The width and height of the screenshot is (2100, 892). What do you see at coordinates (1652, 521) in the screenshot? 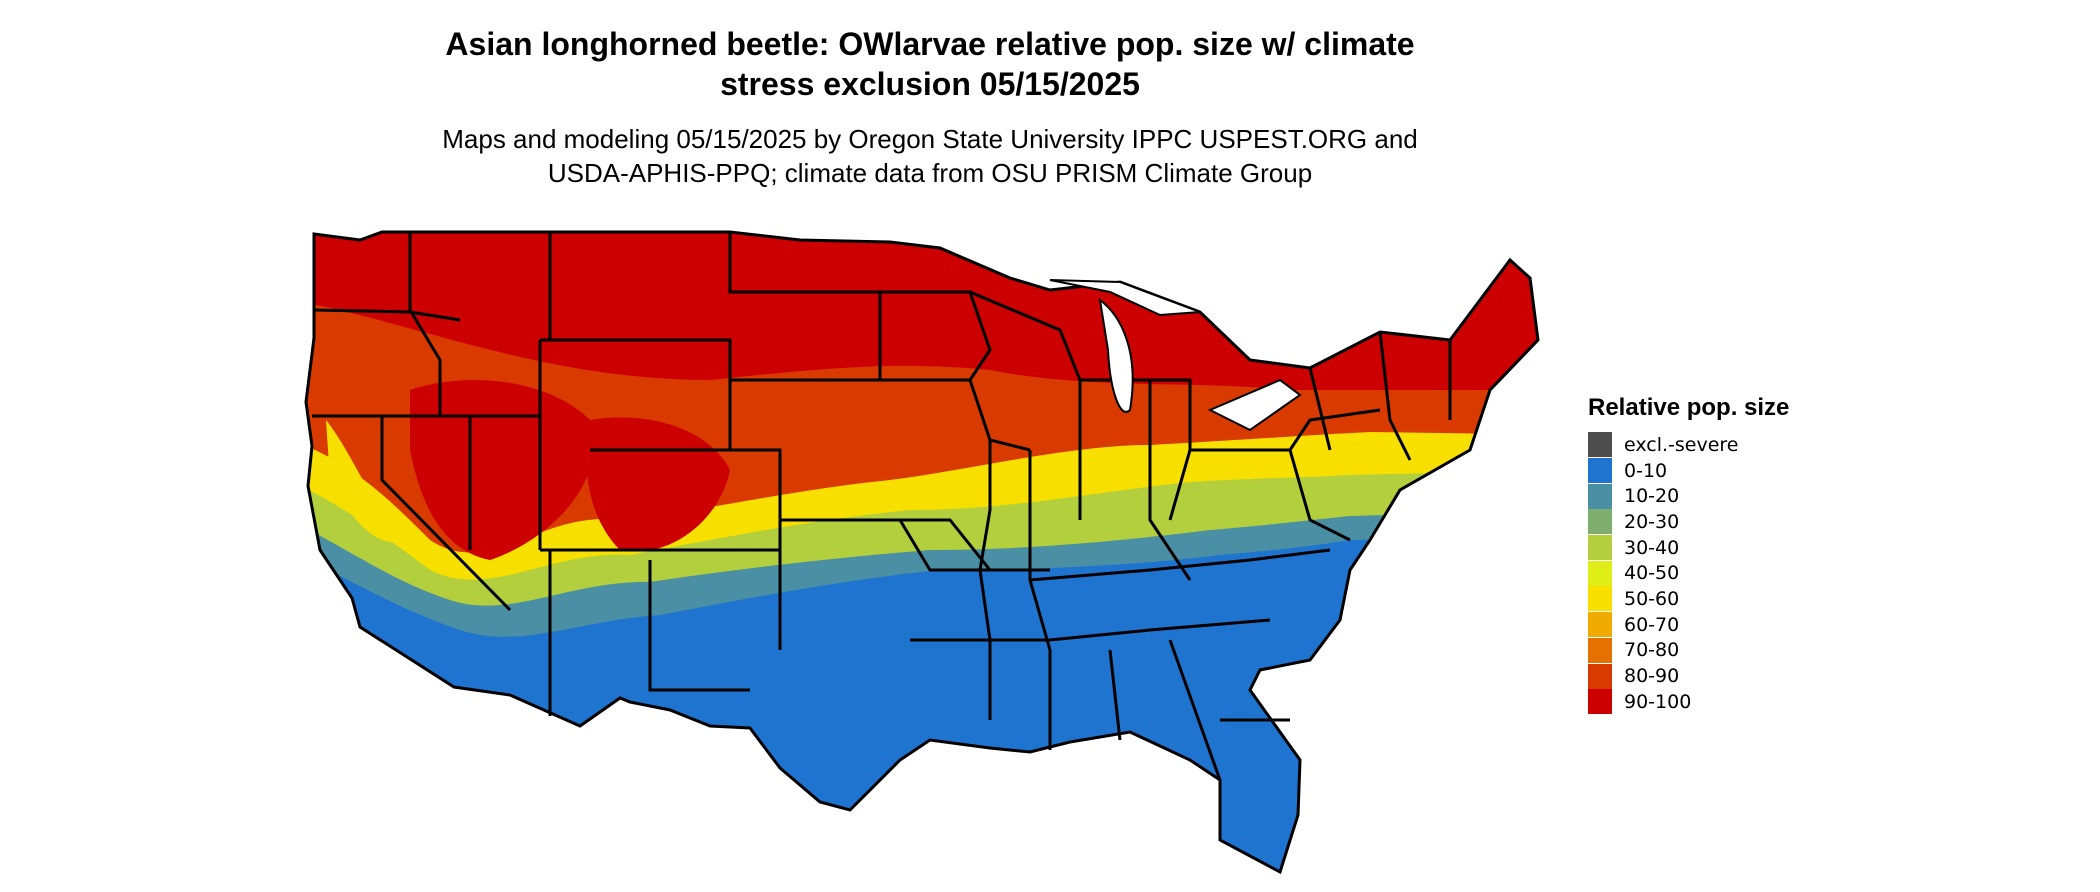
I see `legend-label: 20-30` at bounding box center [1652, 521].